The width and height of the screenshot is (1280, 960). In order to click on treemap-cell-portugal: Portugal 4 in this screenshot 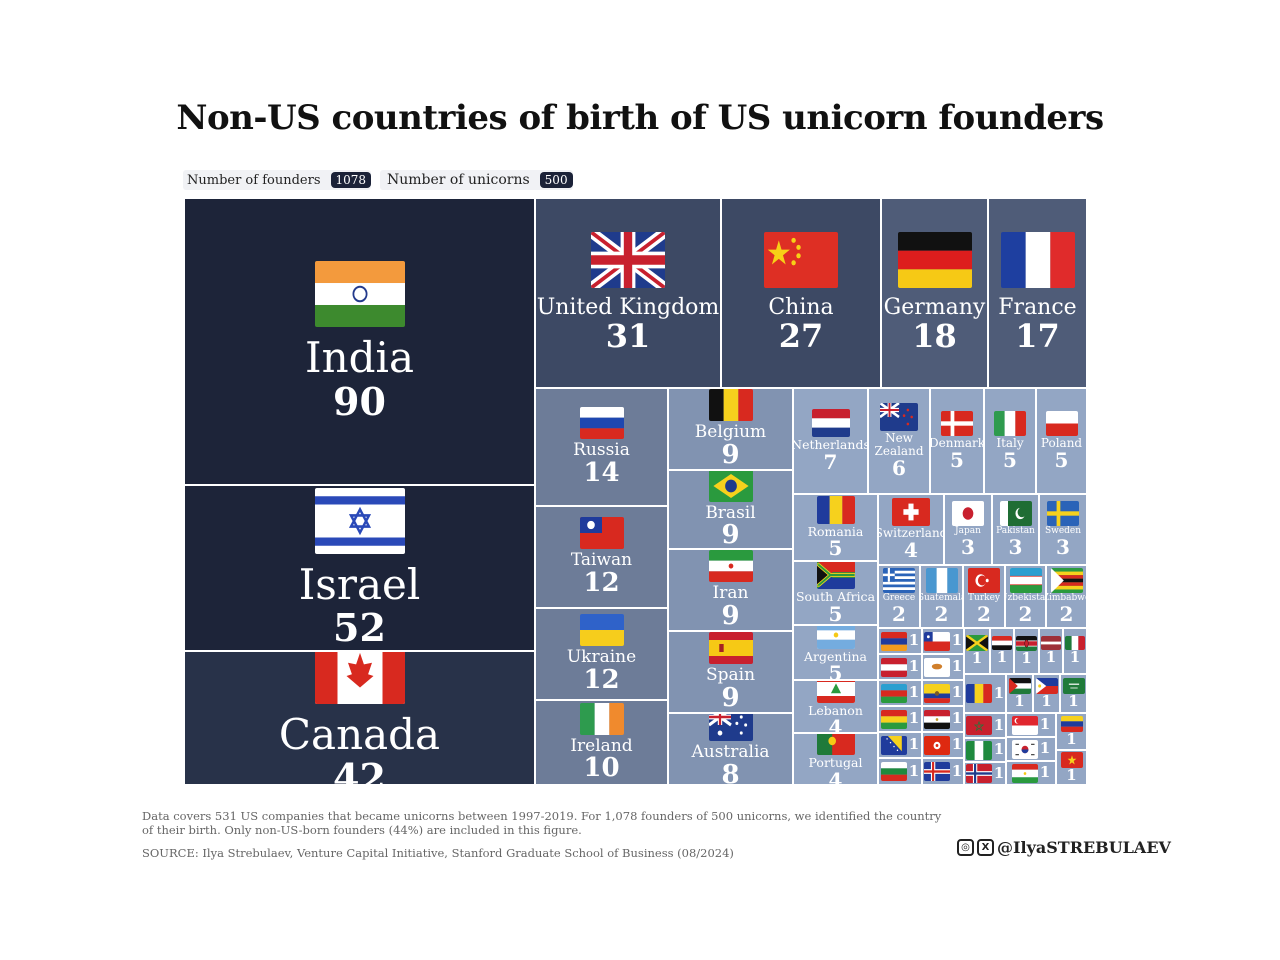, I will do `click(835, 759)`.